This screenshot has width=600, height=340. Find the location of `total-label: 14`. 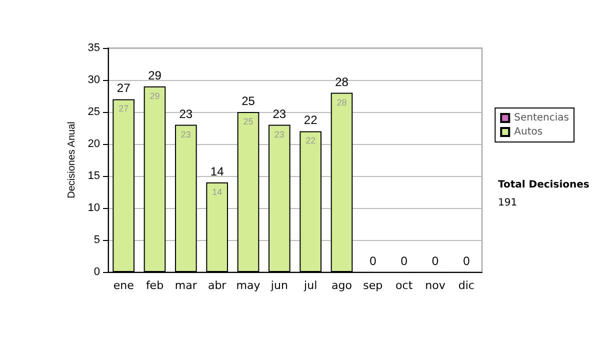

total-label: 14 is located at coordinates (217, 171).